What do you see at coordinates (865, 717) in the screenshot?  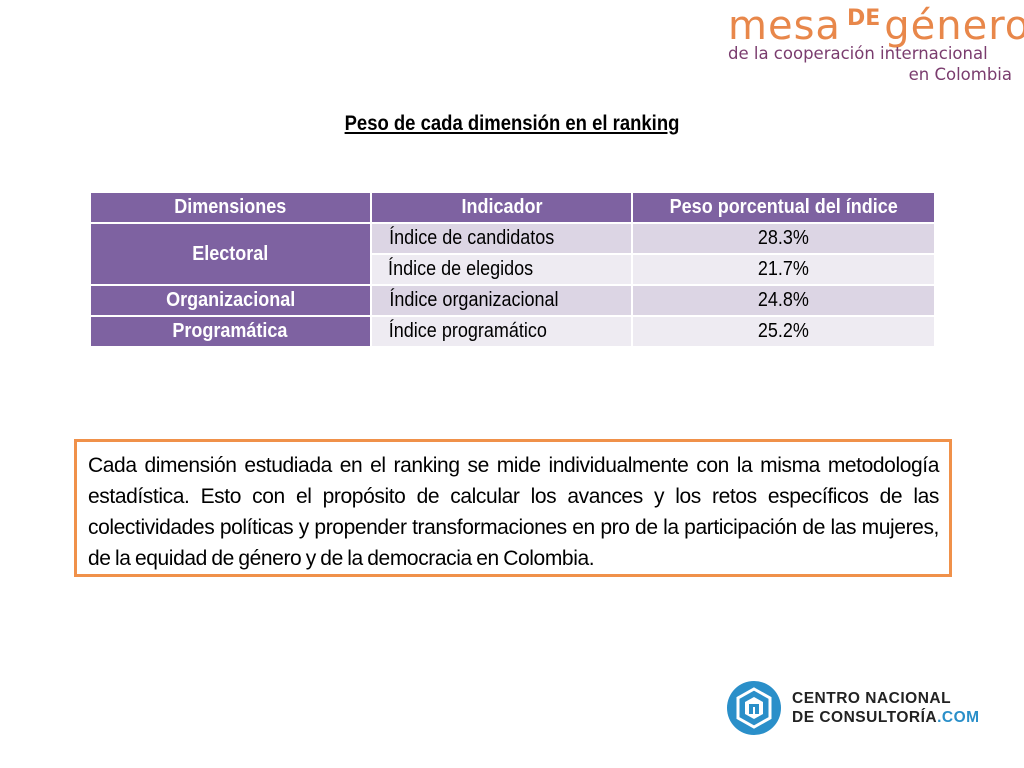 I see `logo-text-main: DE CONSULTORÍA` at bounding box center [865, 717].